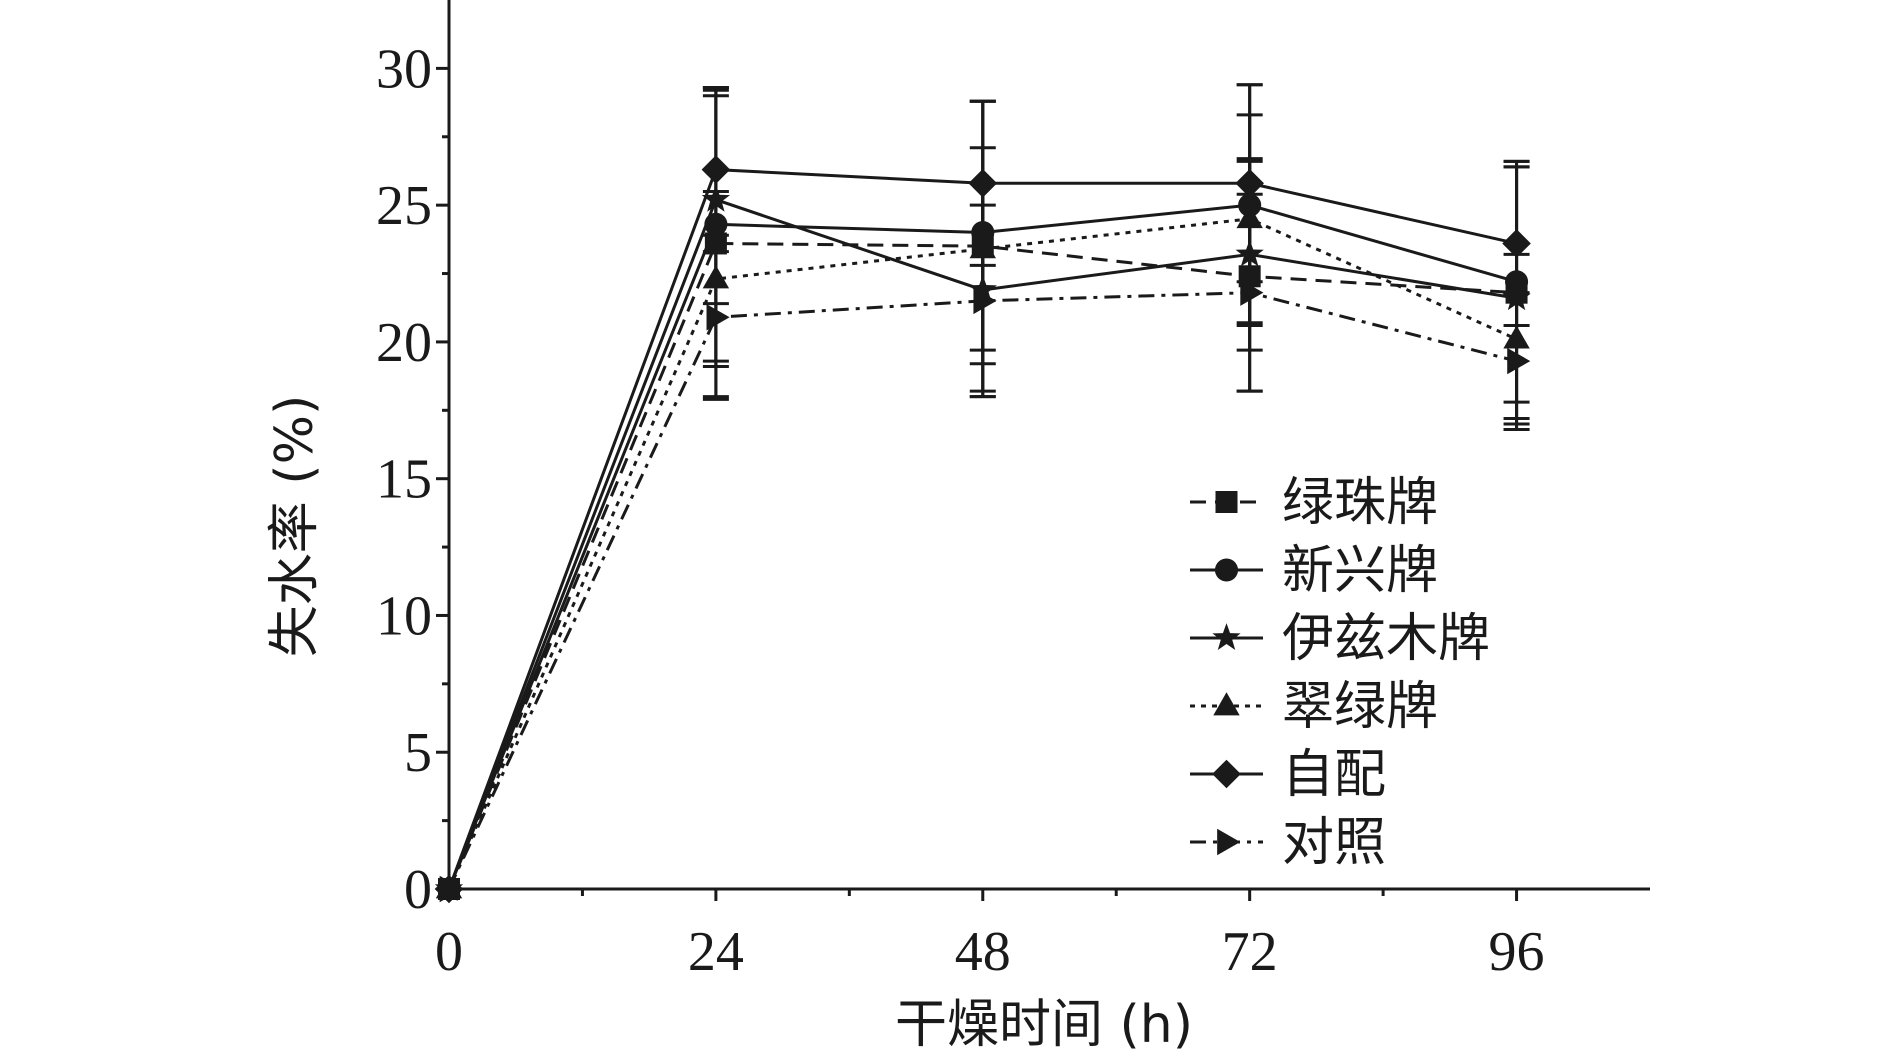  I want to click on x-tick-label: 24, so click(716, 952).